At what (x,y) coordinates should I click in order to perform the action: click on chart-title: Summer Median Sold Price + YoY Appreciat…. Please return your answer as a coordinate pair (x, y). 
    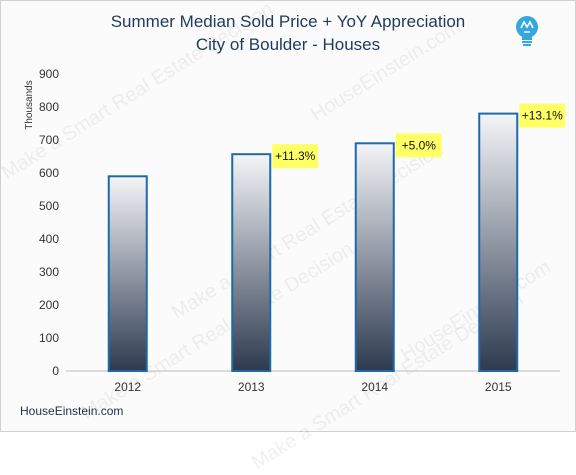
    Looking at the image, I should click on (288, 33).